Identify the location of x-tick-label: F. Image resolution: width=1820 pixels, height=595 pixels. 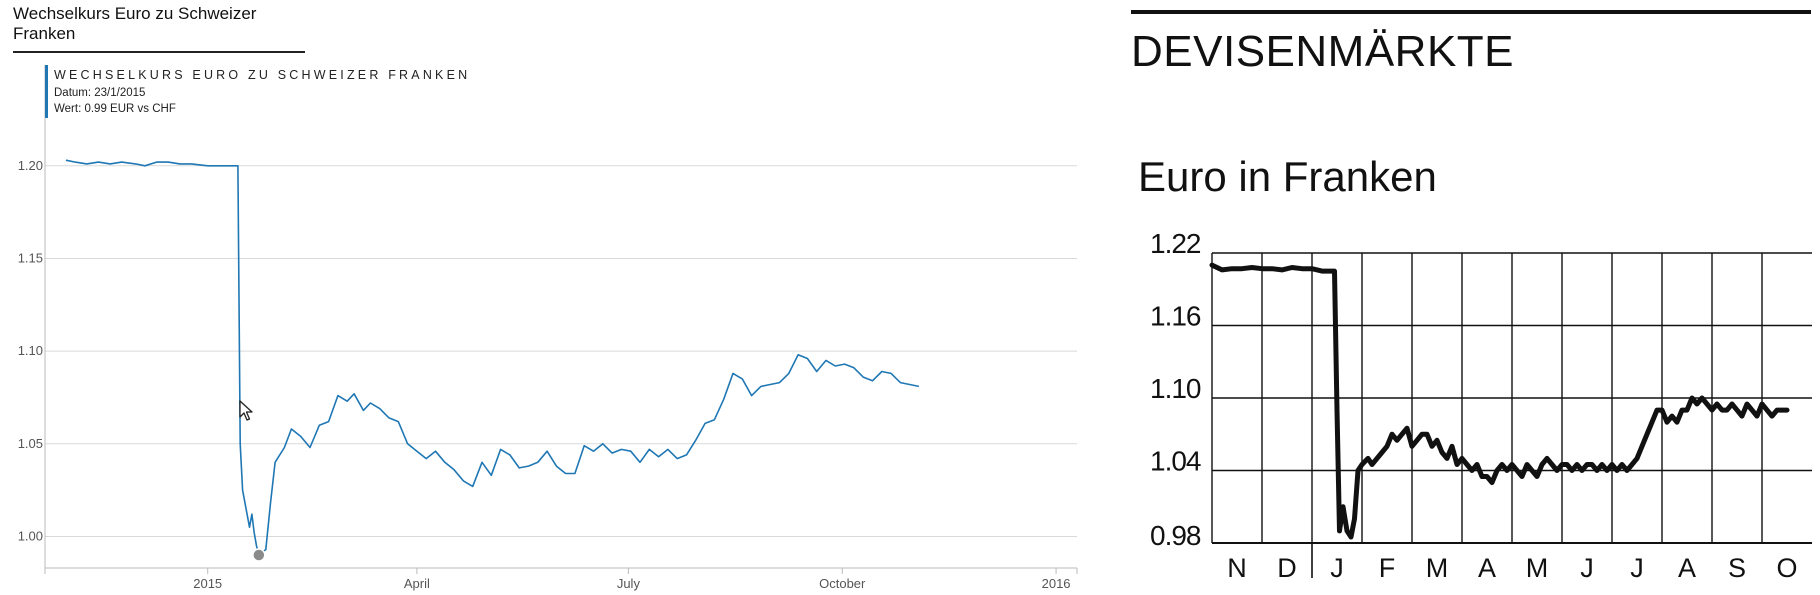
(1387, 568).